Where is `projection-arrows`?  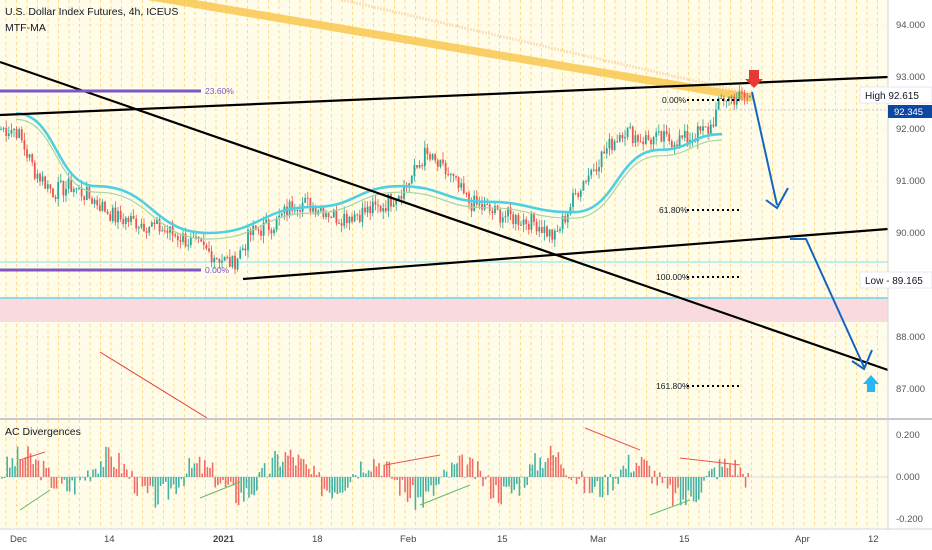
projection-arrows is located at coordinates (812, 231).